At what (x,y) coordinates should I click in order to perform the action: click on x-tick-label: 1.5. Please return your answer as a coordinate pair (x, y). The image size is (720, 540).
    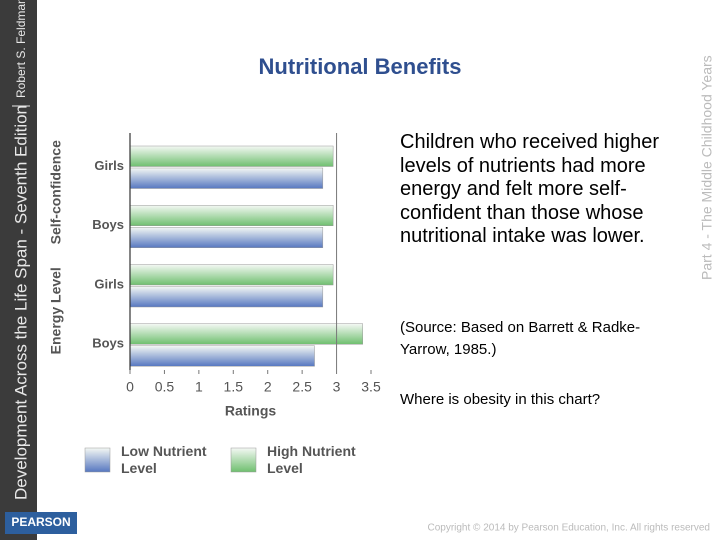
    Looking at the image, I should click on (234, 387).